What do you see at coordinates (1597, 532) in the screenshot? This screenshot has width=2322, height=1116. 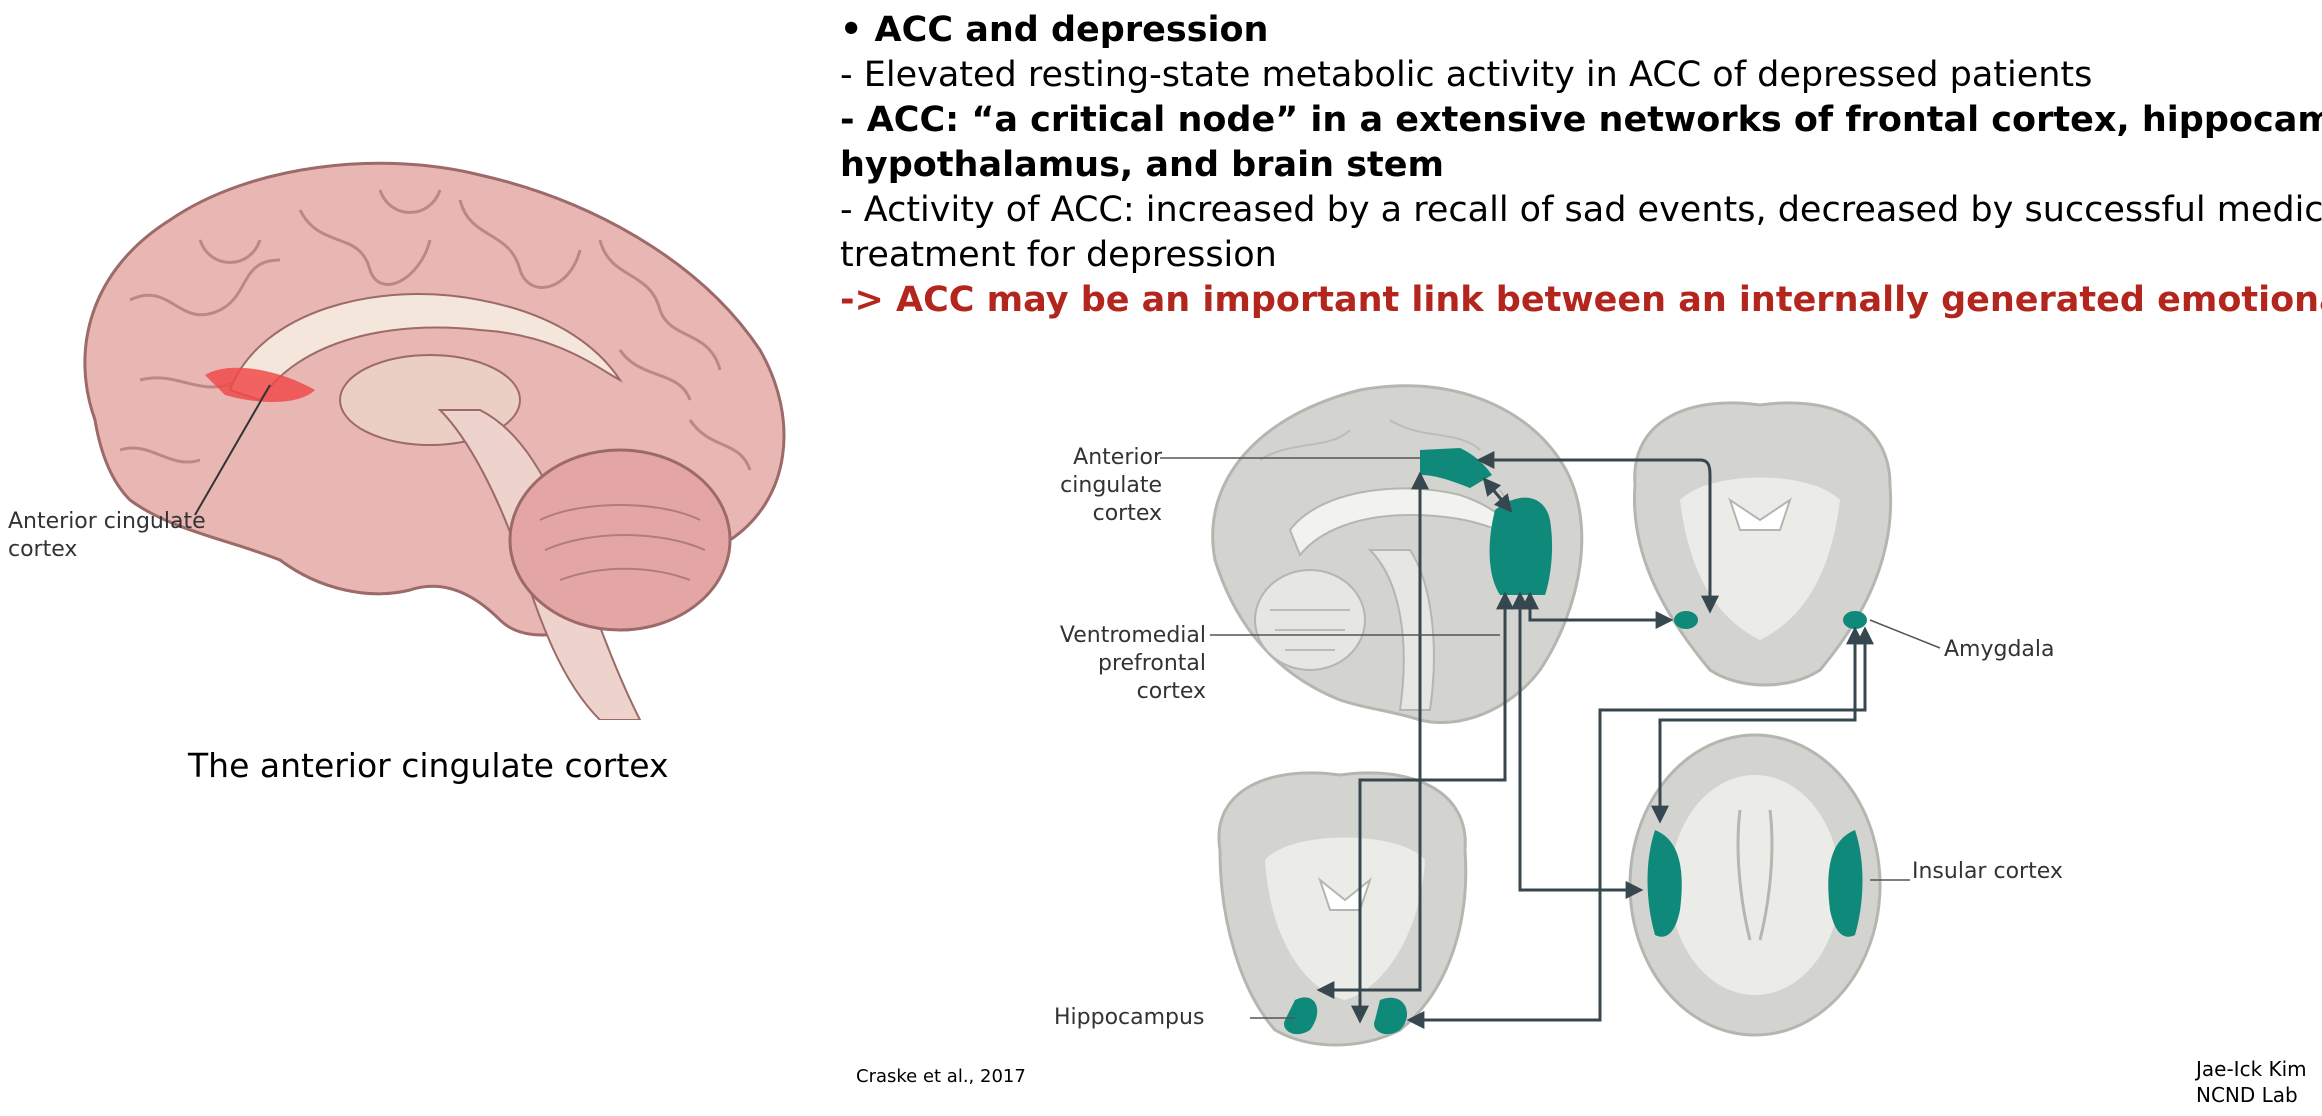 I see `arrow-acc-amygdala` at bounding box center [1597, 532].